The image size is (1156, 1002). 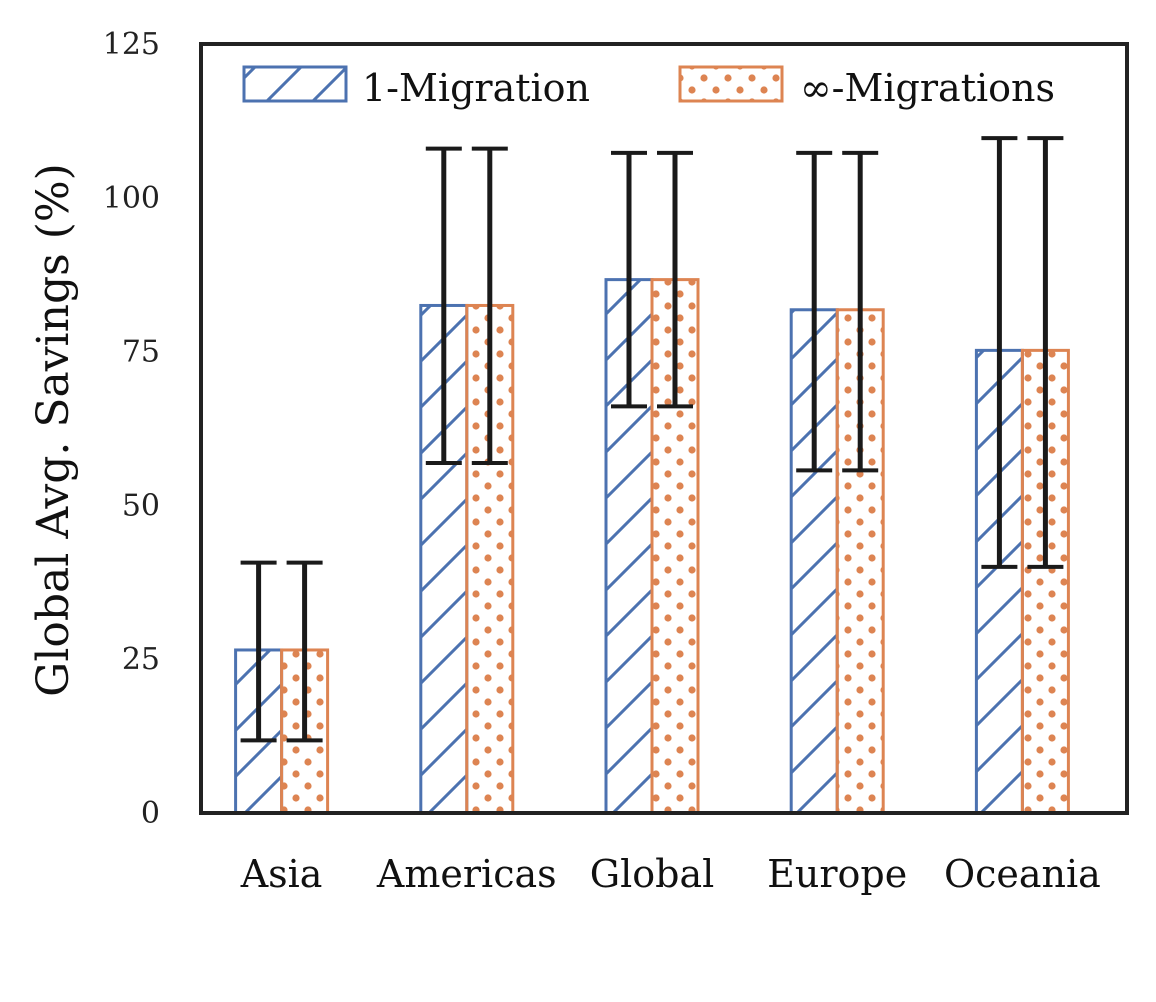 What do you see at coordinates (731, 84) in the screenshot?
I see `legend-swatch-inf-migrations` at bounding box center [731, 84].